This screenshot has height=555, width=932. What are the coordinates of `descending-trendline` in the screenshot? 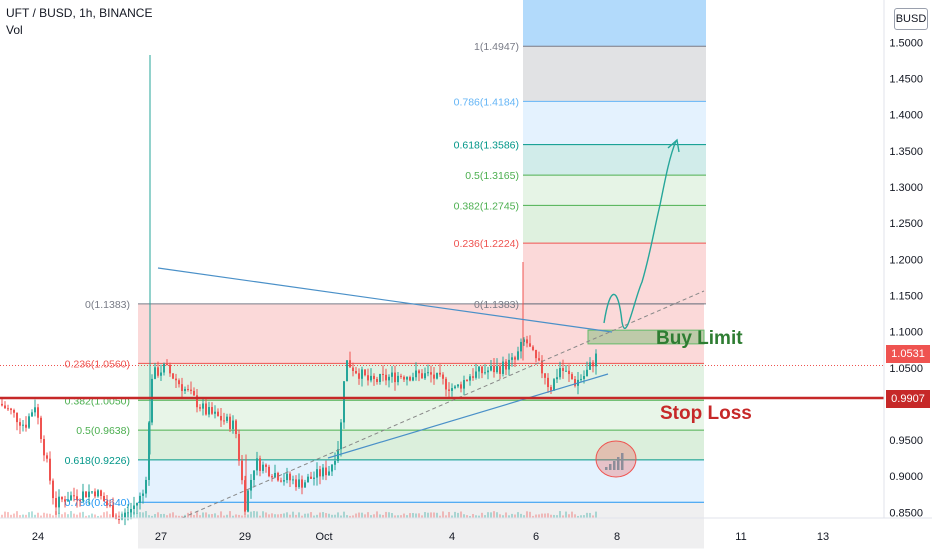 It's located at (385, 300).